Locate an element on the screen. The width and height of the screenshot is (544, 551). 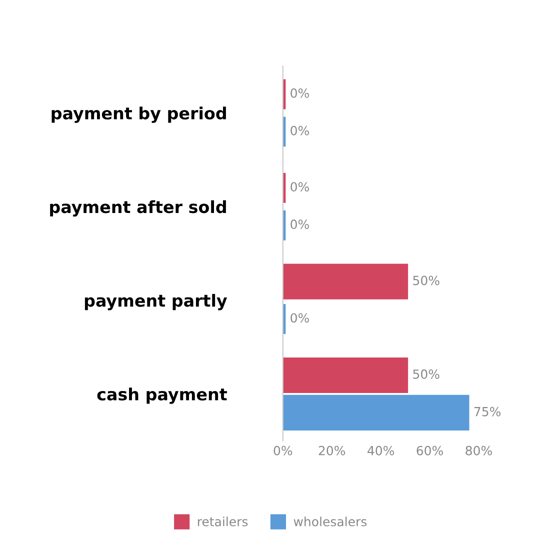
y-tick-label: payment partly is located at coordinates (156, 302).